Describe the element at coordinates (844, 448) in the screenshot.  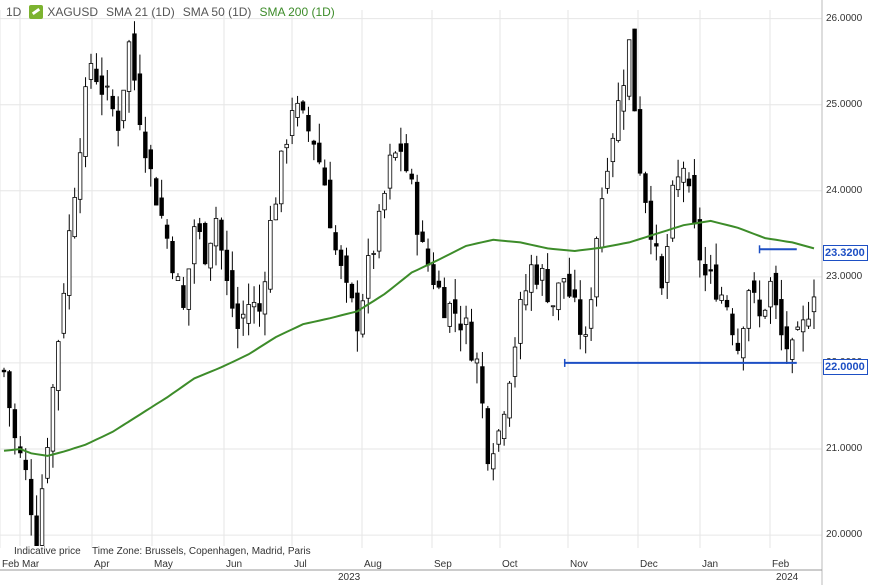
I see `y-tick-label: 21.0000` at that location.